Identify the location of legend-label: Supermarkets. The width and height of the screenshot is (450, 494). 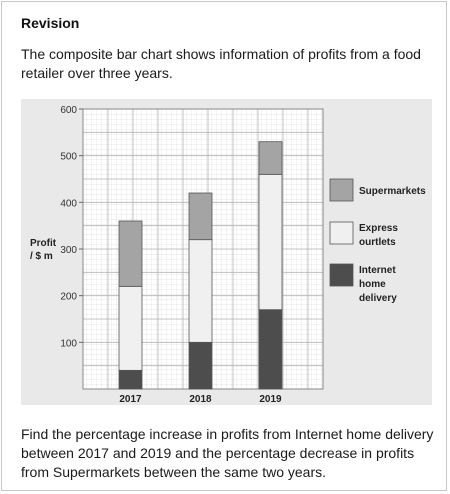
(392, 191).